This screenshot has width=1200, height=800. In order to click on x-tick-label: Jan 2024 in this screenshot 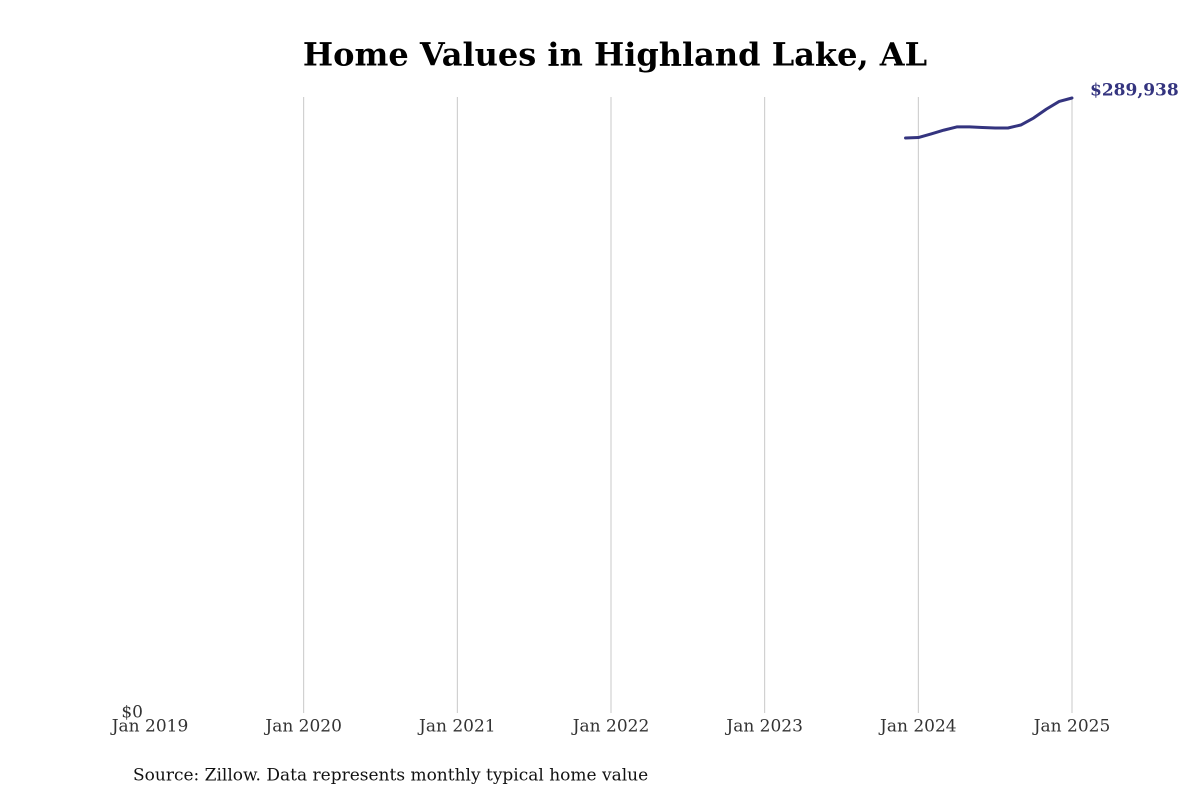, I will do `click(917, 727)`.